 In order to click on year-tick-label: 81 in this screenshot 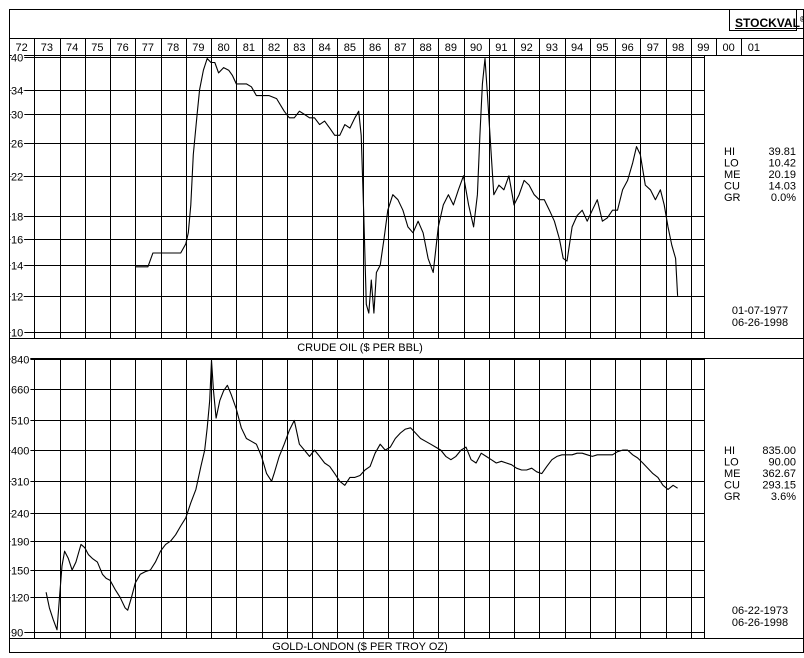, I will do `click(249, 48)`.